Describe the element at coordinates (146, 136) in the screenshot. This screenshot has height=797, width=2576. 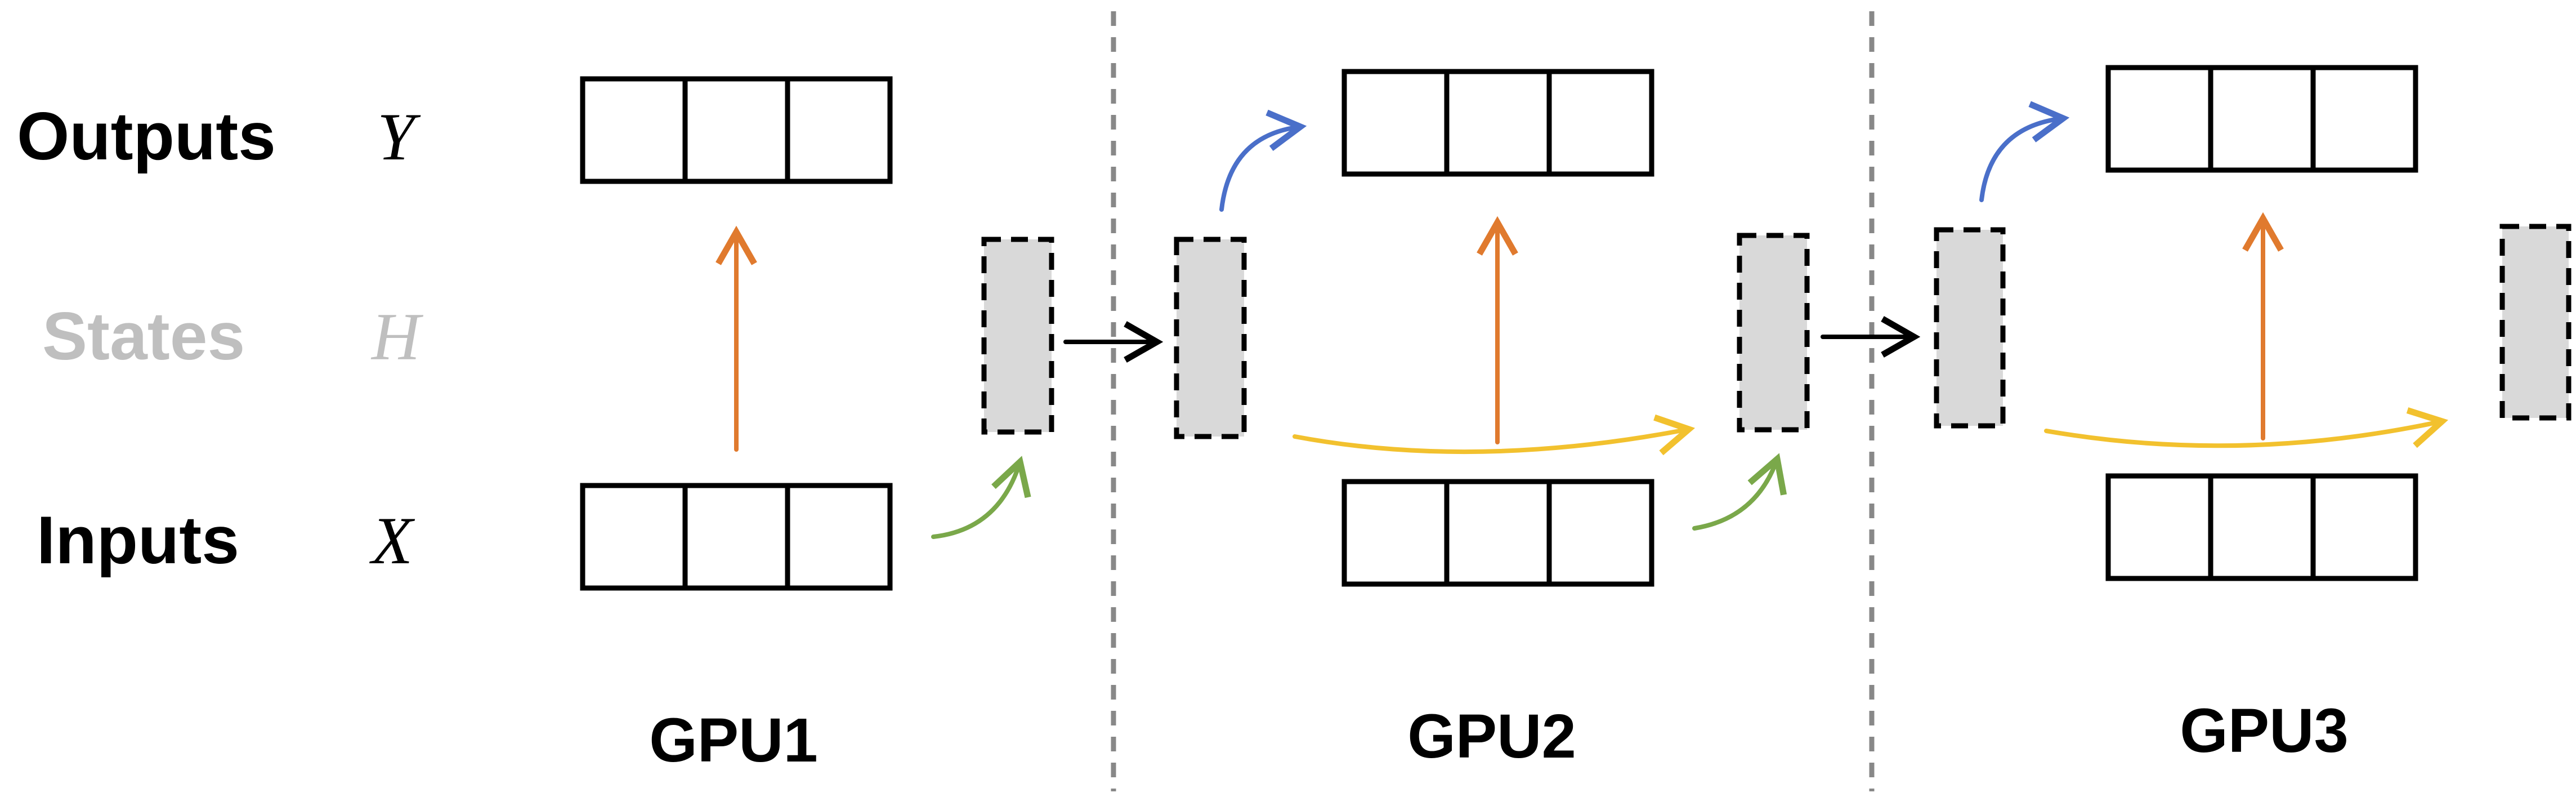
I see `outputs-label: Outputs` at that location.